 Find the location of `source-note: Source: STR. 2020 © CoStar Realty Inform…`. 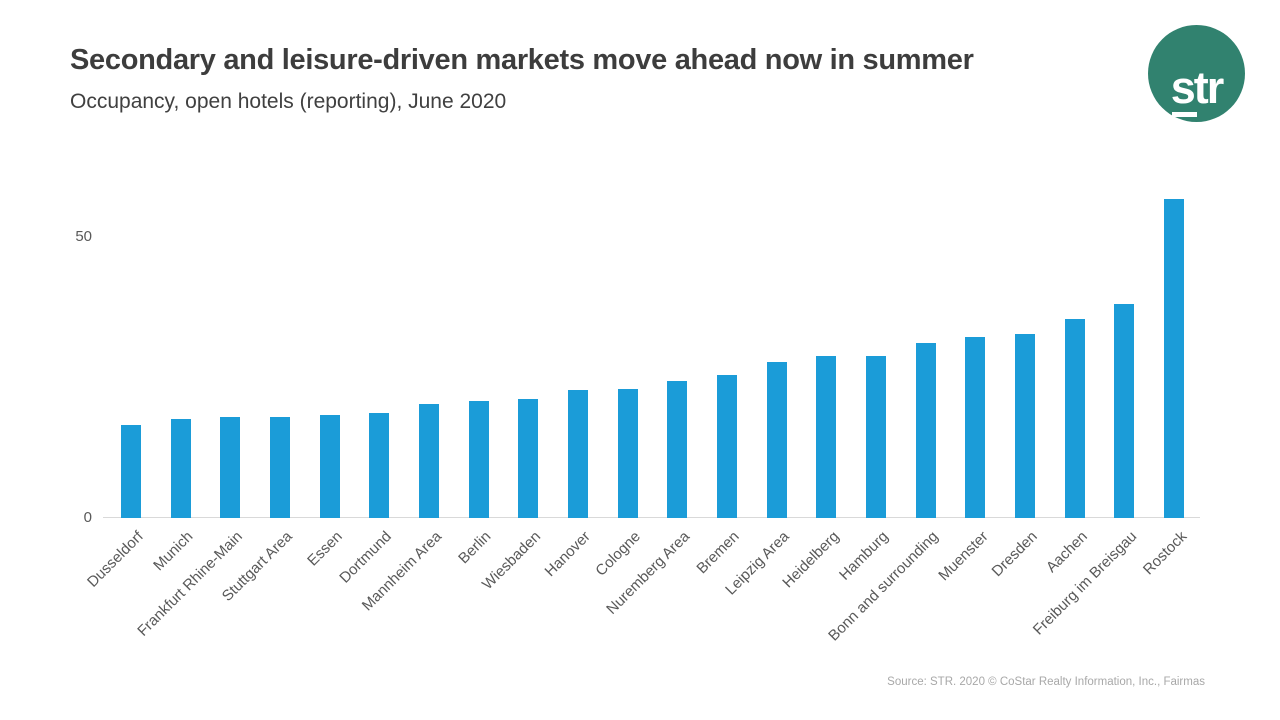

source-note: Source: STR. 2020 © CoStar Realty Inform… is located at coordinates (1046, 682).